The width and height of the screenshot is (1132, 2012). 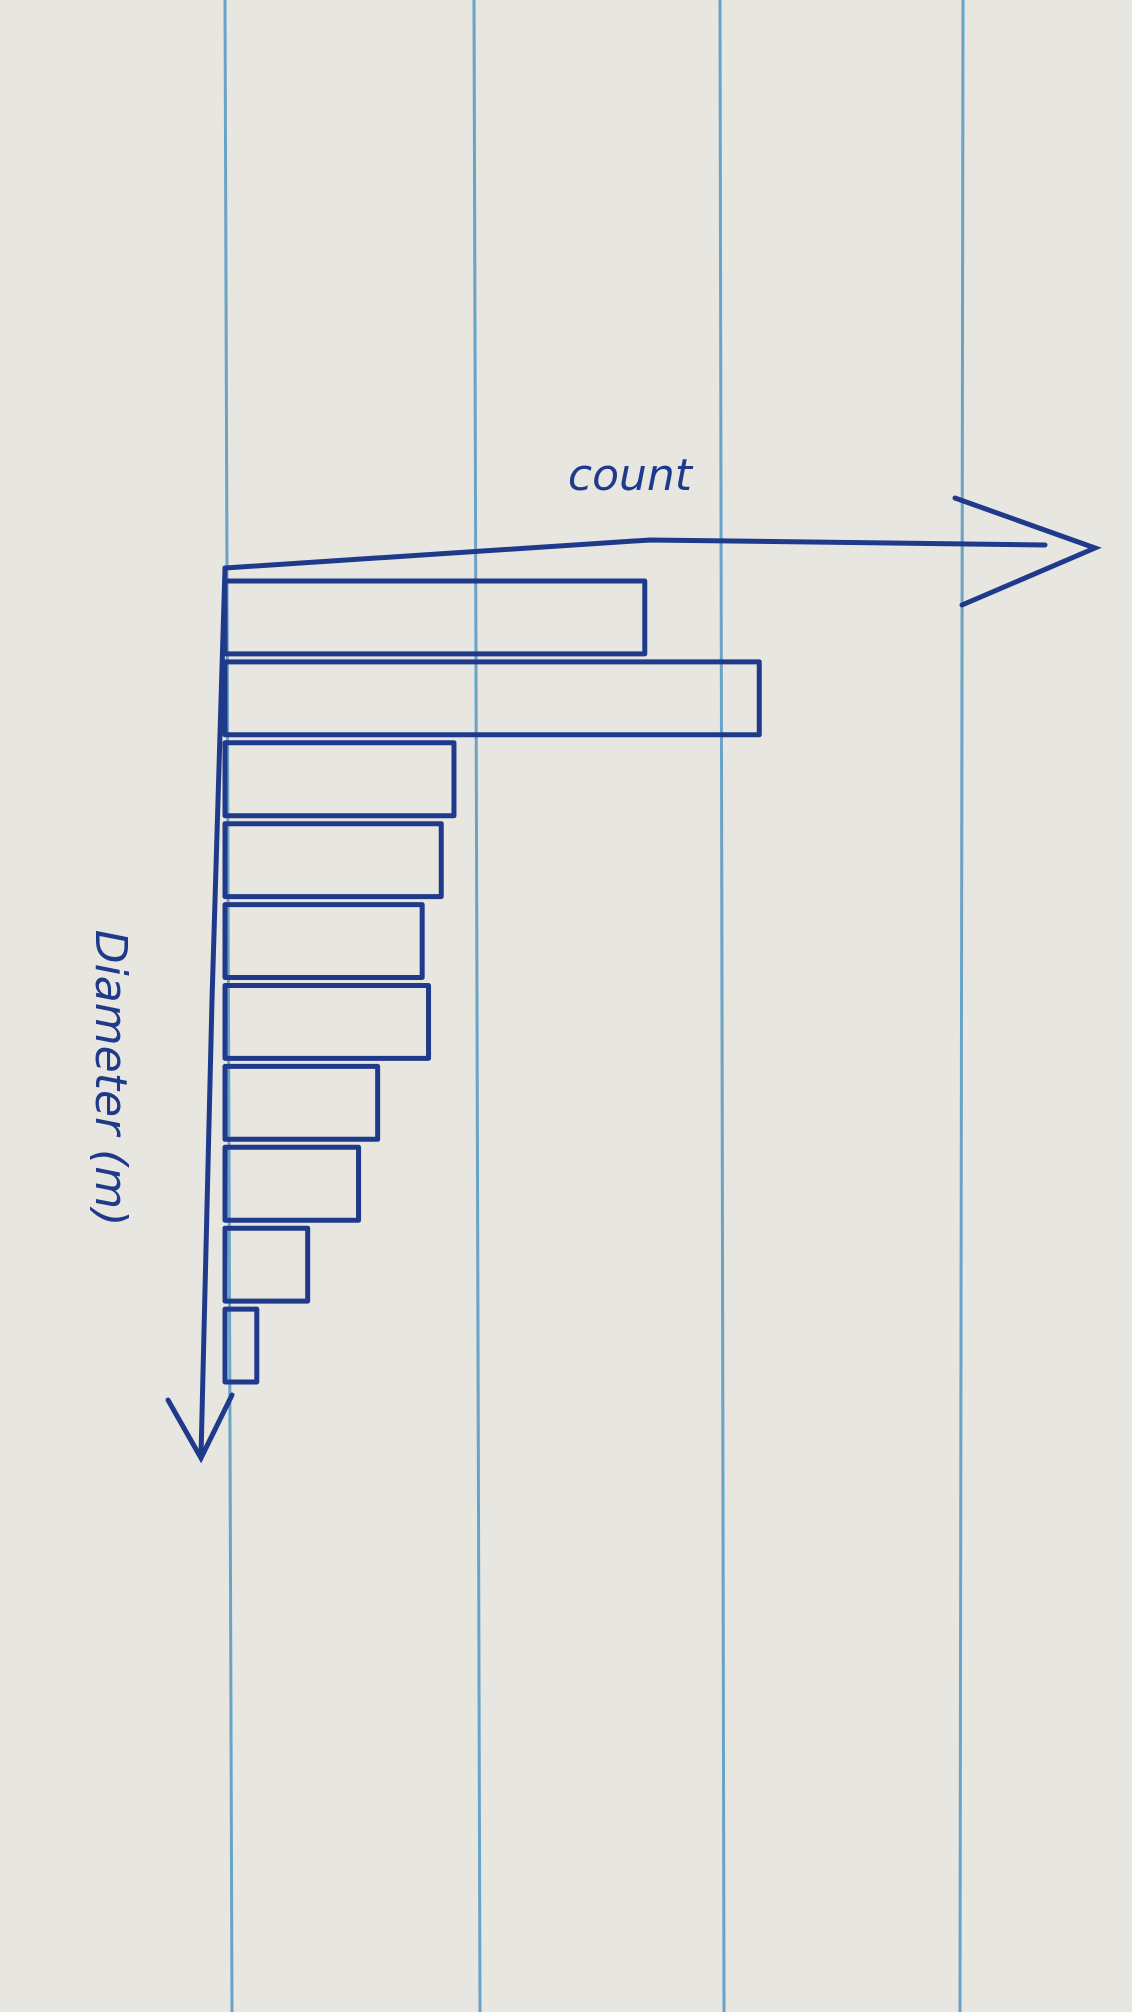 What do you see at coordinates (200, 1428) in the screenshot?
I see `y-axis-arrow` at bounding box center [200, 1428].